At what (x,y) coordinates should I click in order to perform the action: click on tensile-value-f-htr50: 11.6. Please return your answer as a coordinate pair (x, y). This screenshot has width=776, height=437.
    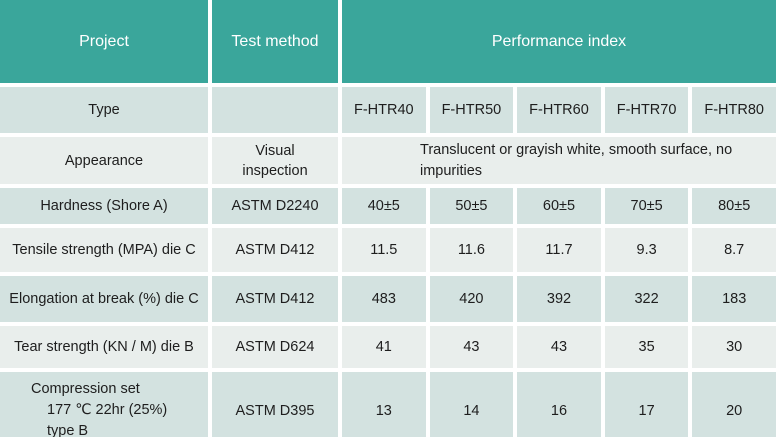
    Looking at the image, I should click on (471, 250).